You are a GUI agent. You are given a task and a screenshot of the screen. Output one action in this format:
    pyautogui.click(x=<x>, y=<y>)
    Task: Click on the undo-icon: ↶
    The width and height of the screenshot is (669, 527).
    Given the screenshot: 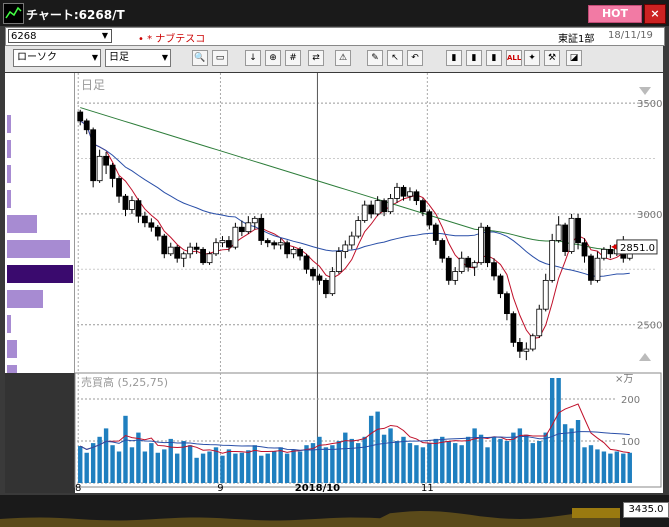 What is the action you would take?
    pyautogui.click(x=415, y=58)
    